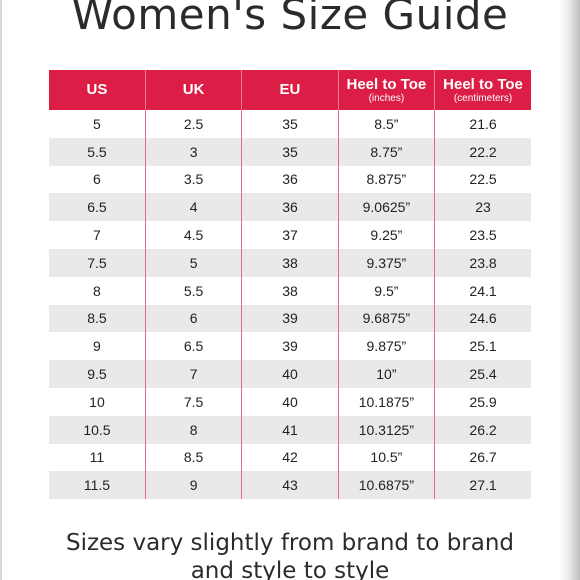  I want to click on cell-us: 9, so click(97, 346).